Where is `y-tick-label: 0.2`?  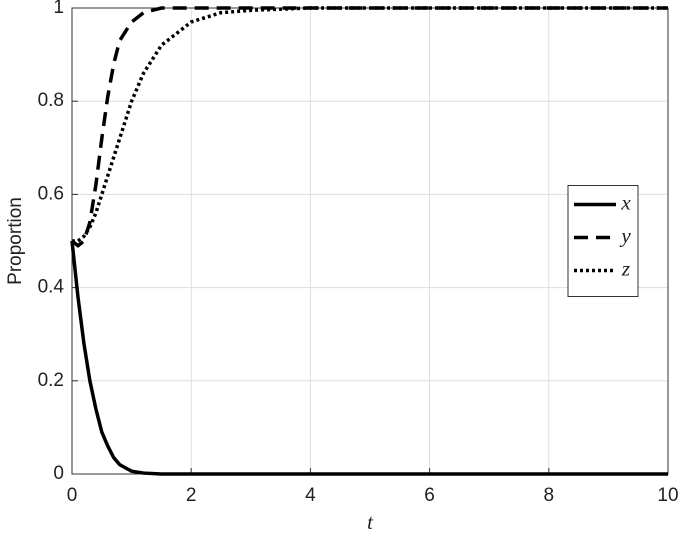 y-tick-label: 0.2 is located at coordinates (51, 380).